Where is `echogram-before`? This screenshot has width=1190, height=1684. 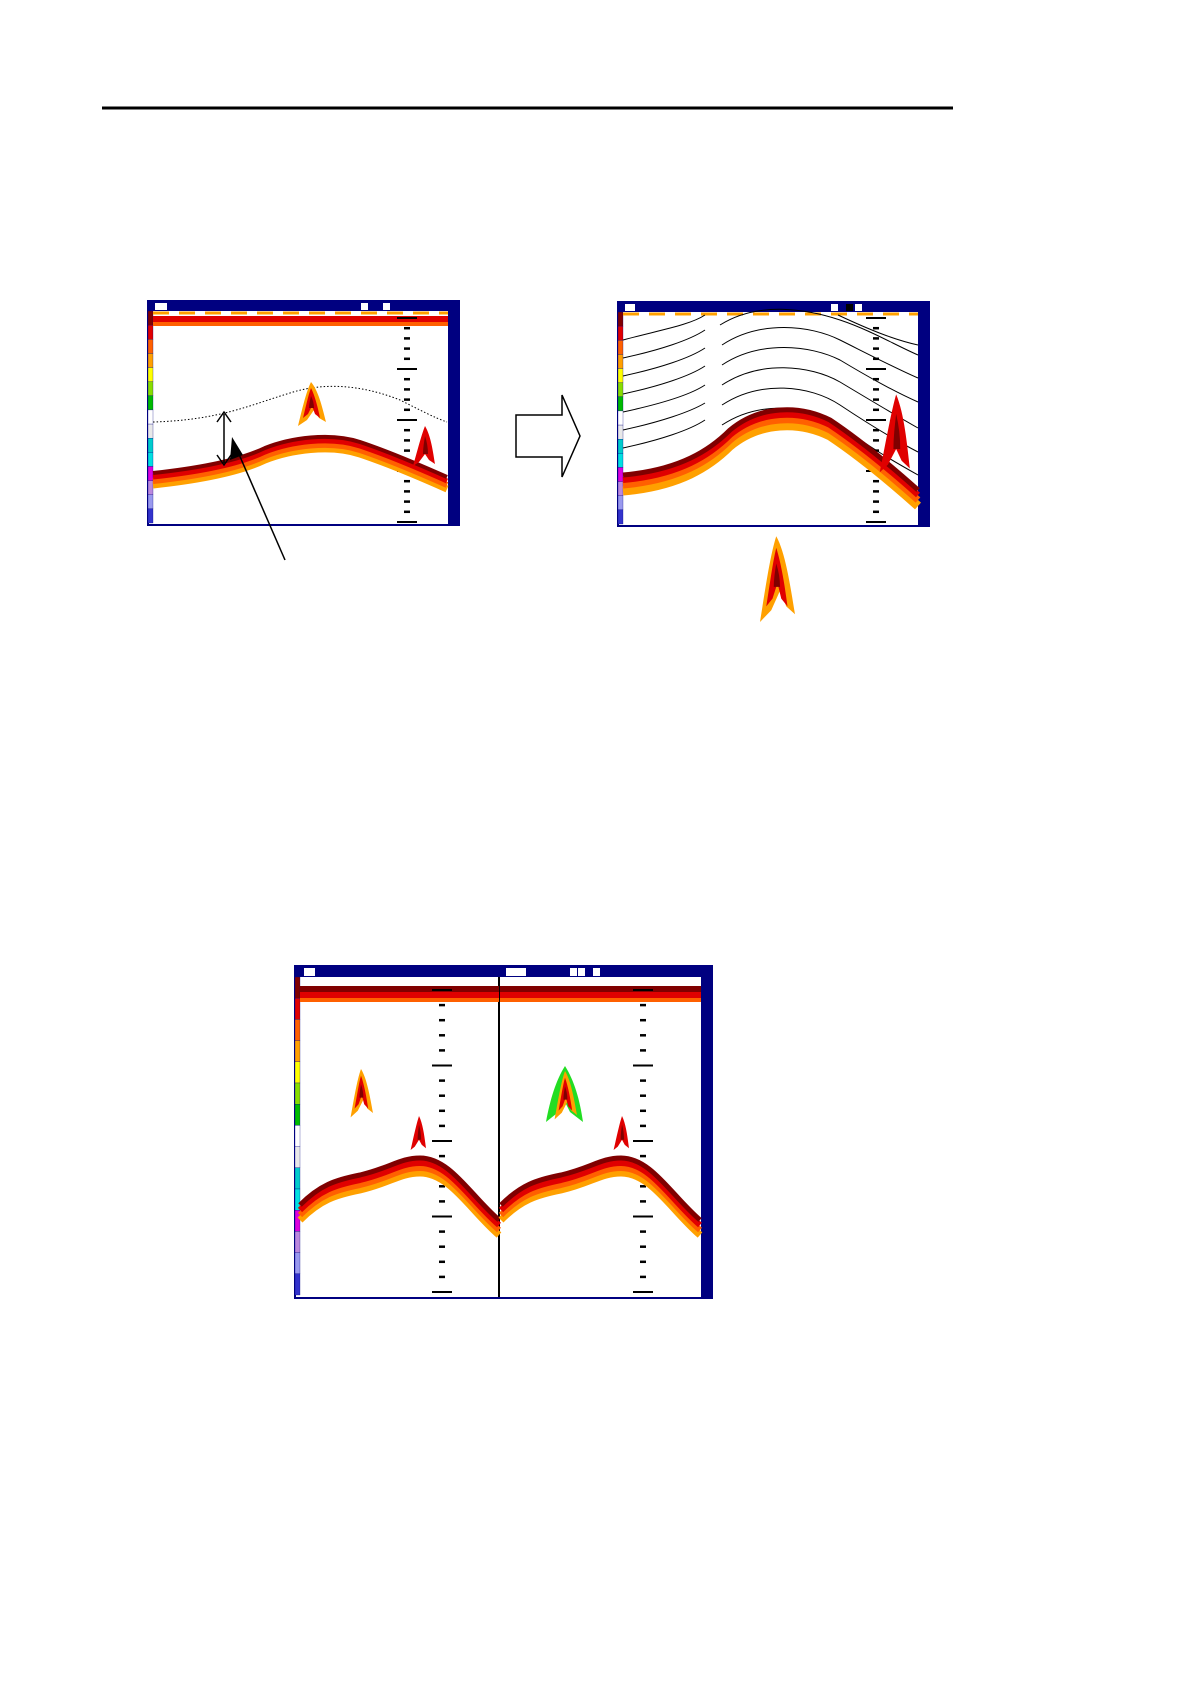 echogram-before is located at coordinates (303, 413).